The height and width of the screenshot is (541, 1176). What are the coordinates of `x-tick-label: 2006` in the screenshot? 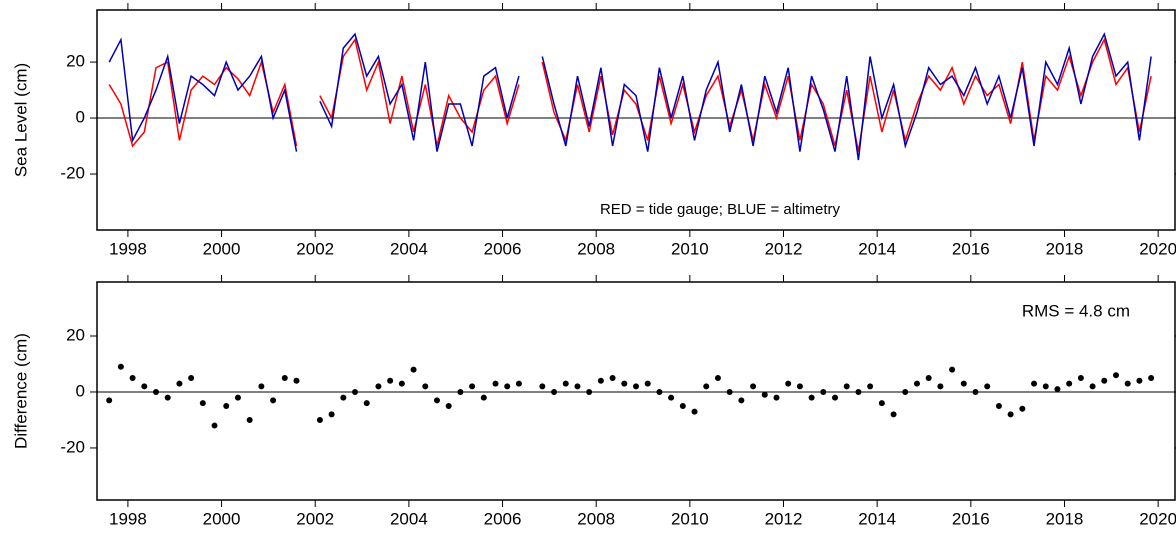 It's located at (503, 518).